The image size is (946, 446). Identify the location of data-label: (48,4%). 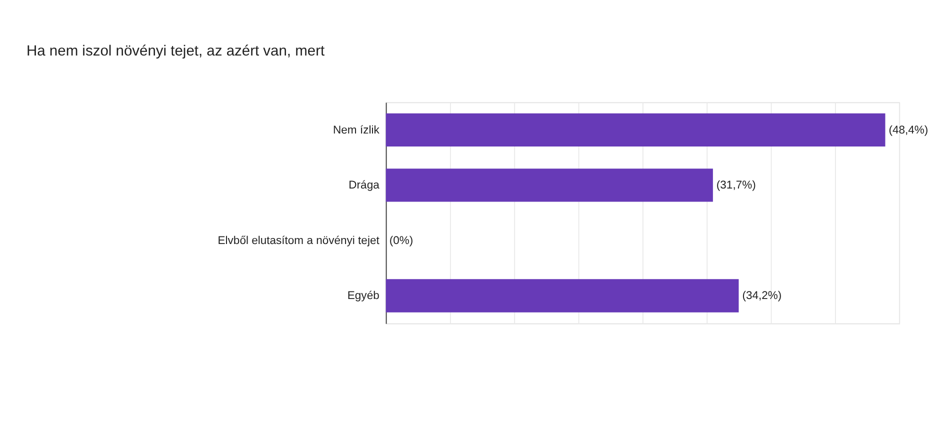
(908, 130).